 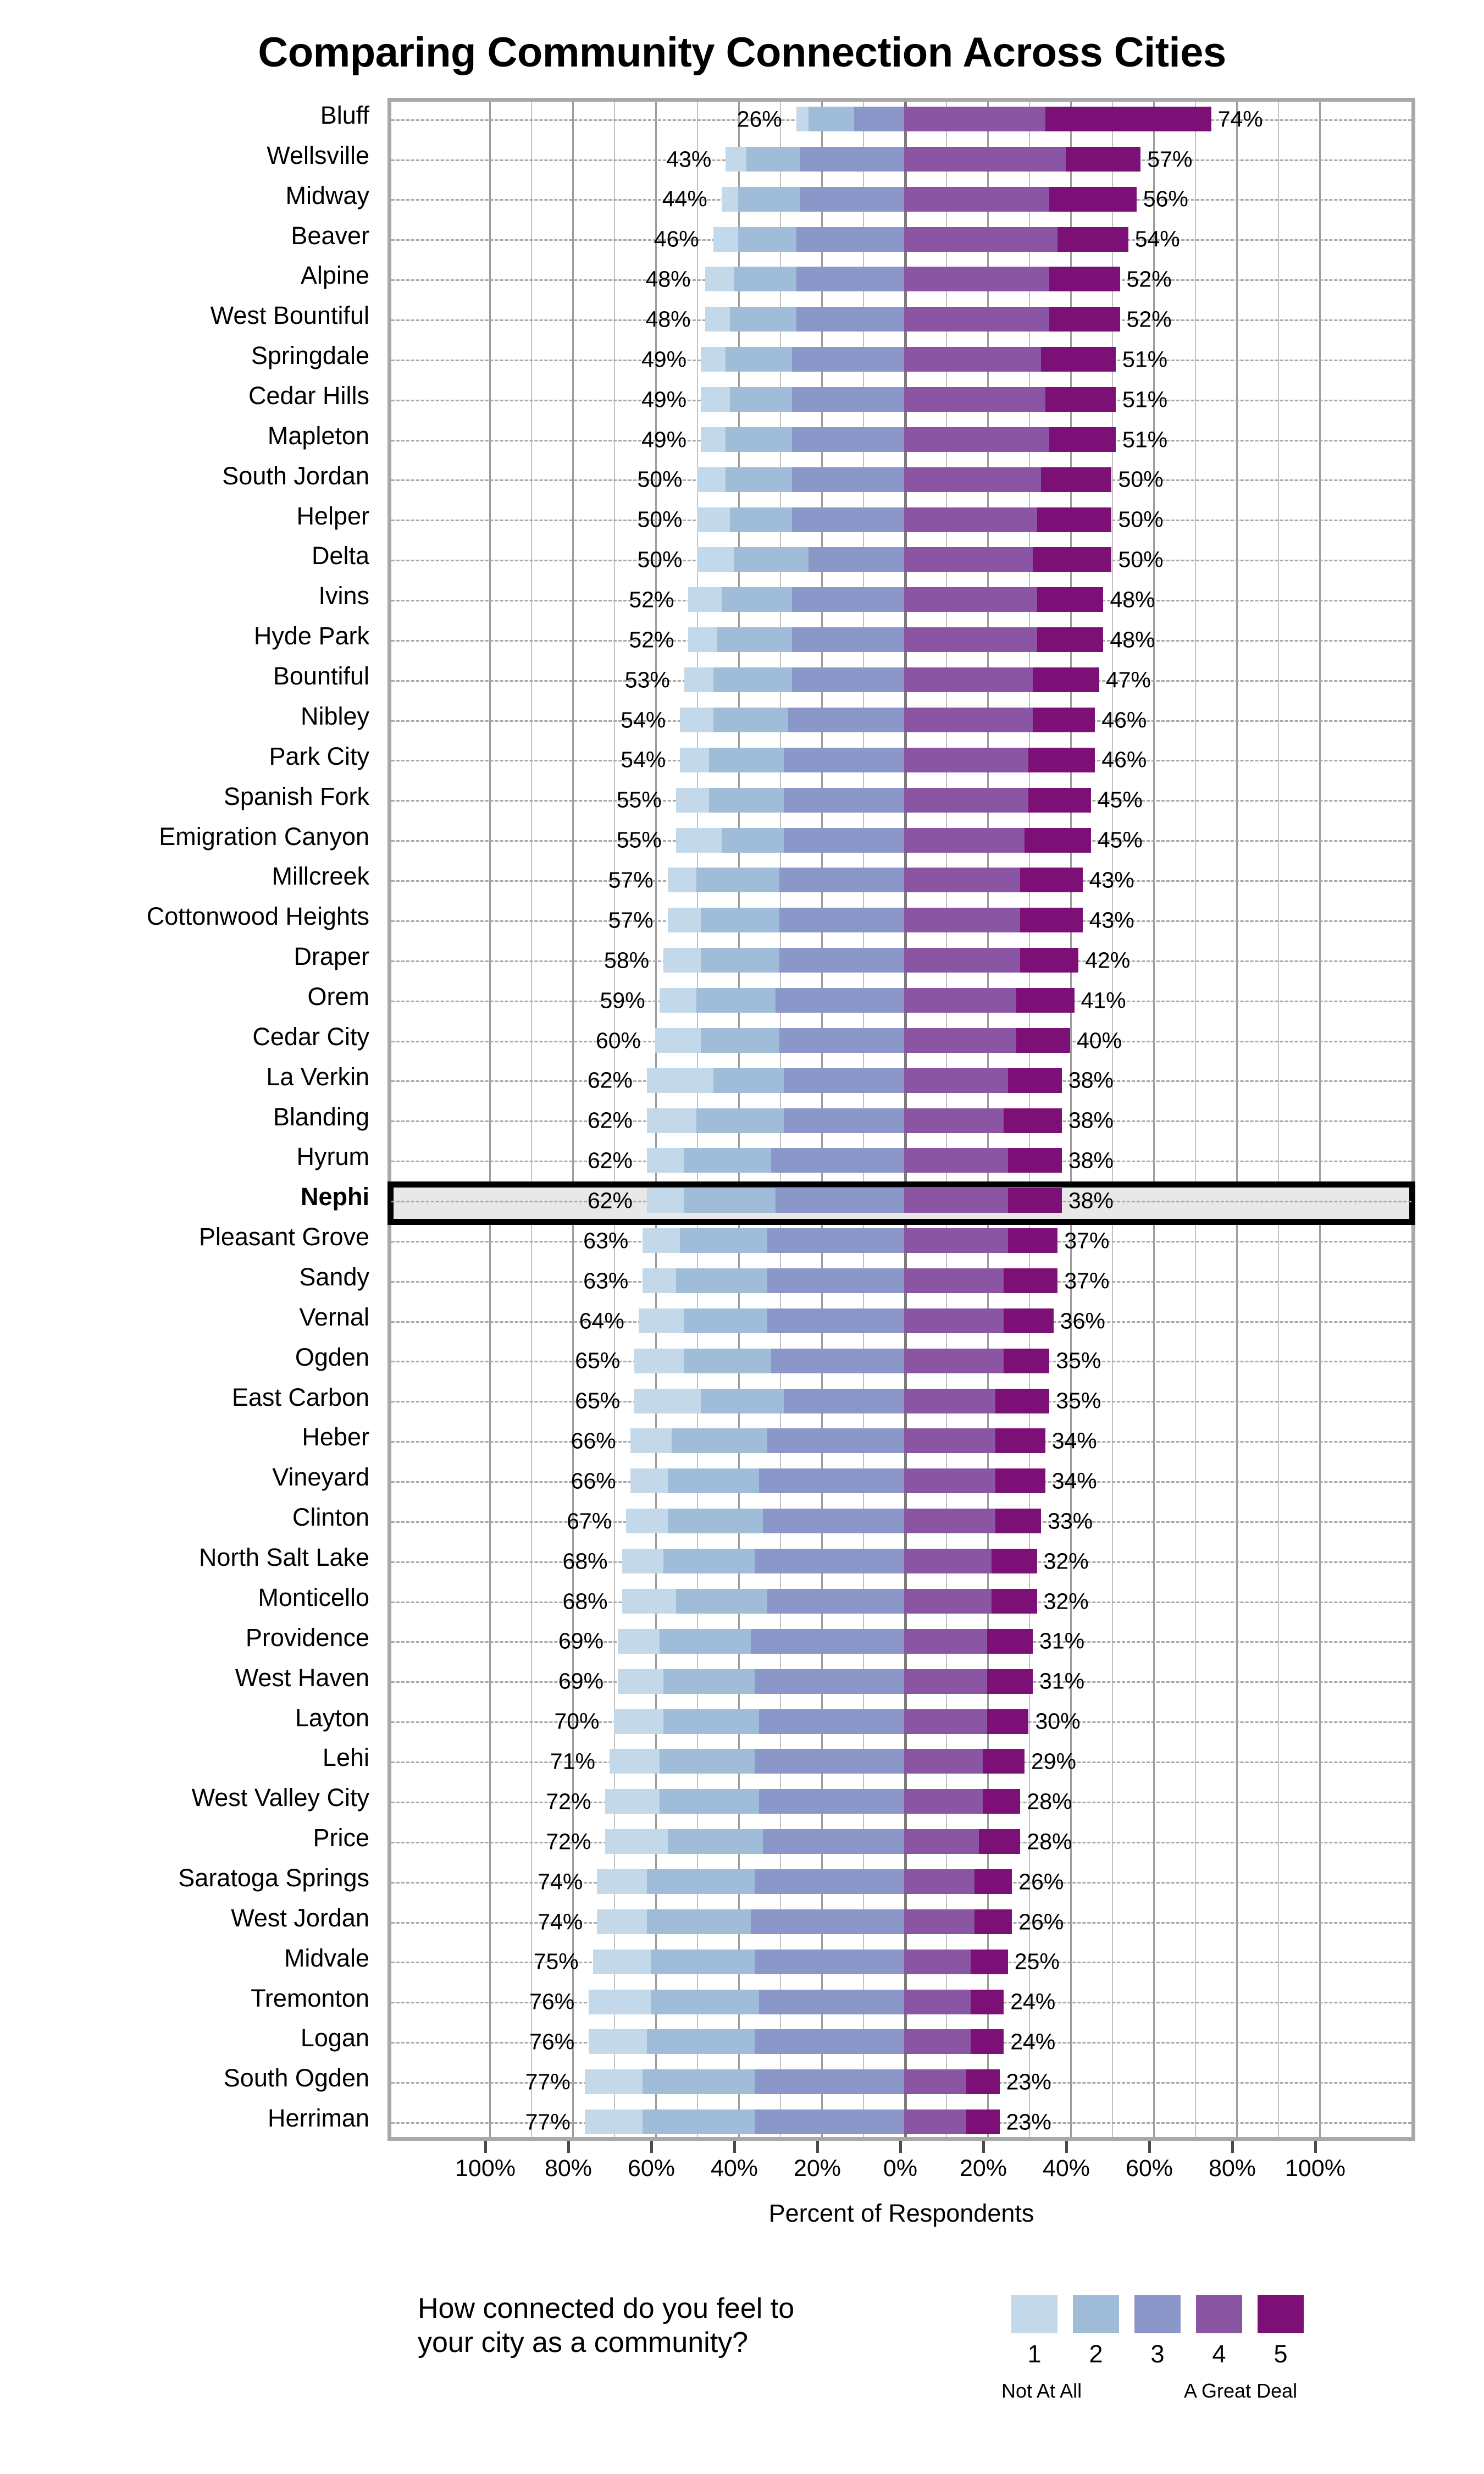 What do you see at coordinates (300, 1397) in the screenshot?
I see `city-label-east-carbon: East Carbon` at bounding box center [300, 1397].